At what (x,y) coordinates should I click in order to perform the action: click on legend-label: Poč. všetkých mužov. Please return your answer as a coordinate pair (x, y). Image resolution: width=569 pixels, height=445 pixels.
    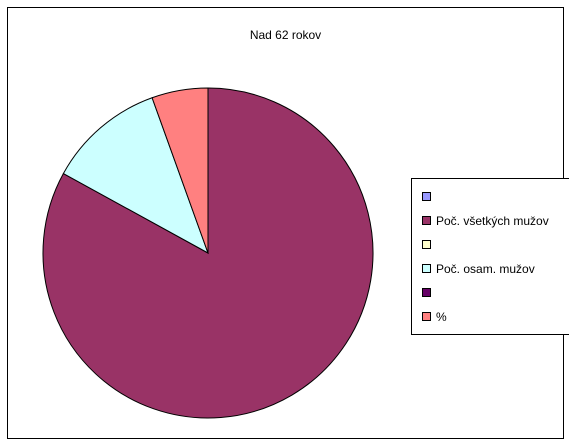
    Looking at the image, I should click on (492, 221).